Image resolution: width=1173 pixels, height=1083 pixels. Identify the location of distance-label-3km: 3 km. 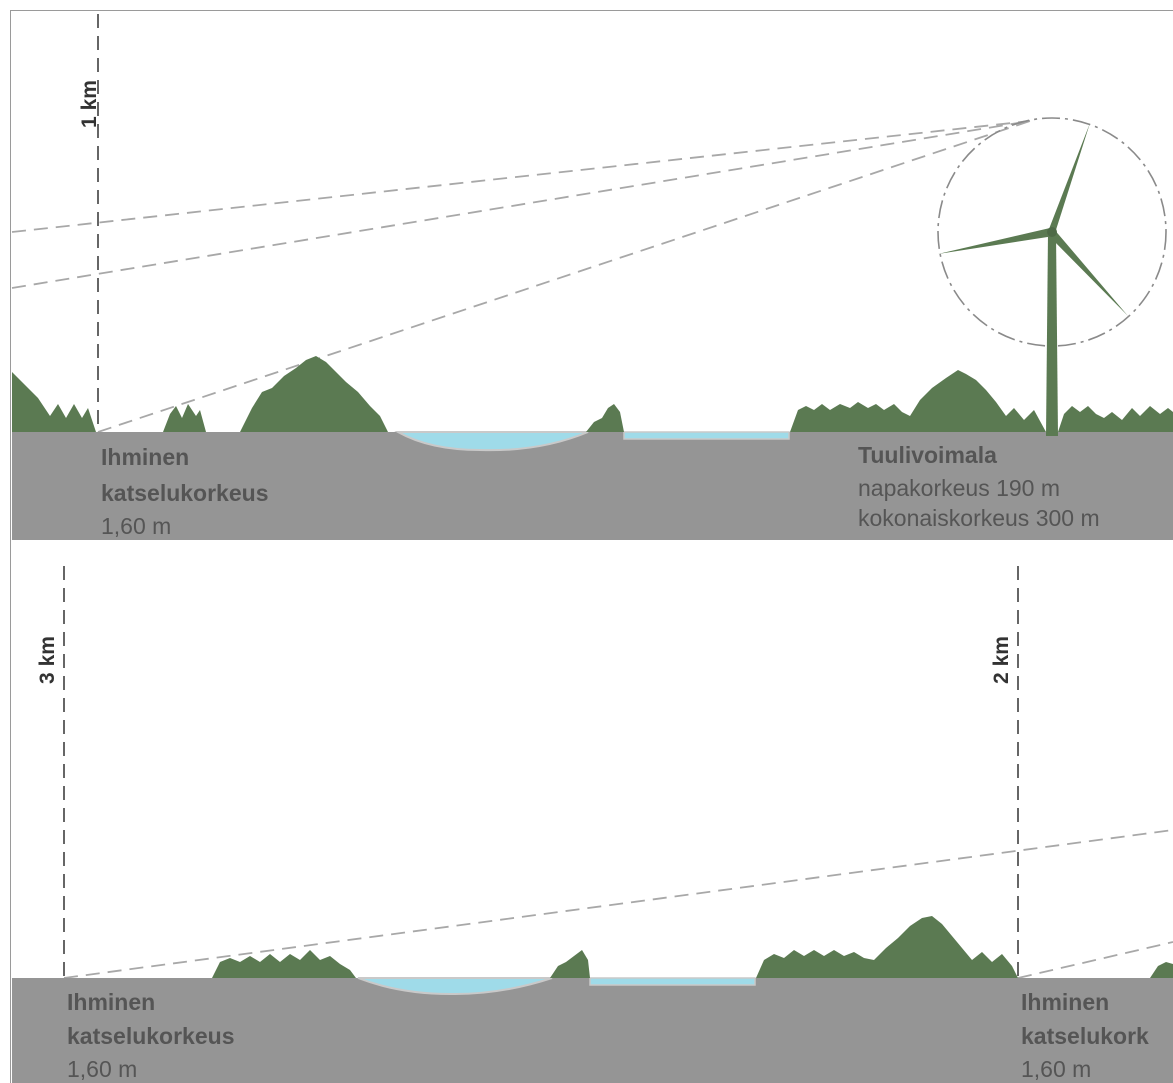
(47, 660).